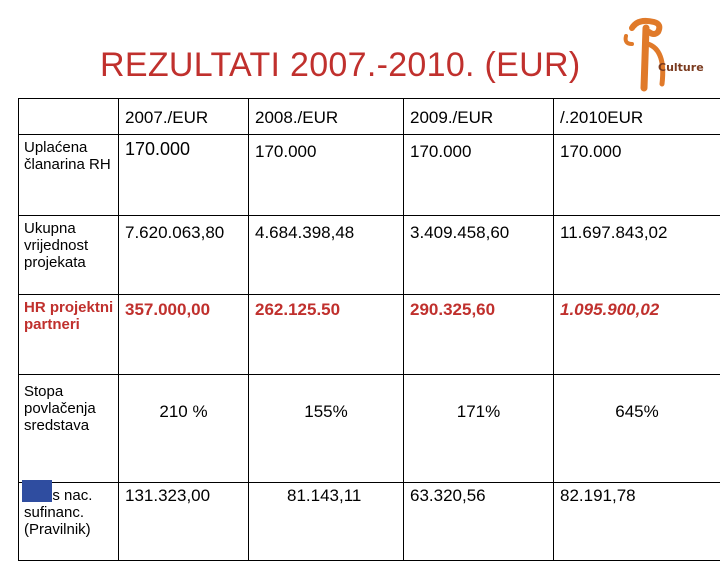 Image resolution: width=720 pixels, height=561 pixels. What do you see at coordinates (326, 429) in the screenshot?
I see `table-cell: 155%` at bounding box center [326, 429].